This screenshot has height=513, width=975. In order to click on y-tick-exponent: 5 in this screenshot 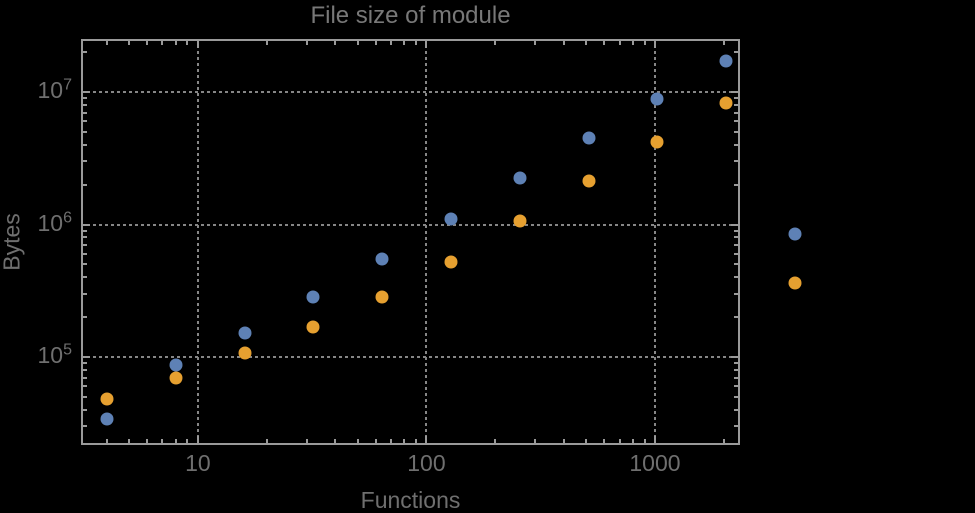, I will do `click(67, 350)`.